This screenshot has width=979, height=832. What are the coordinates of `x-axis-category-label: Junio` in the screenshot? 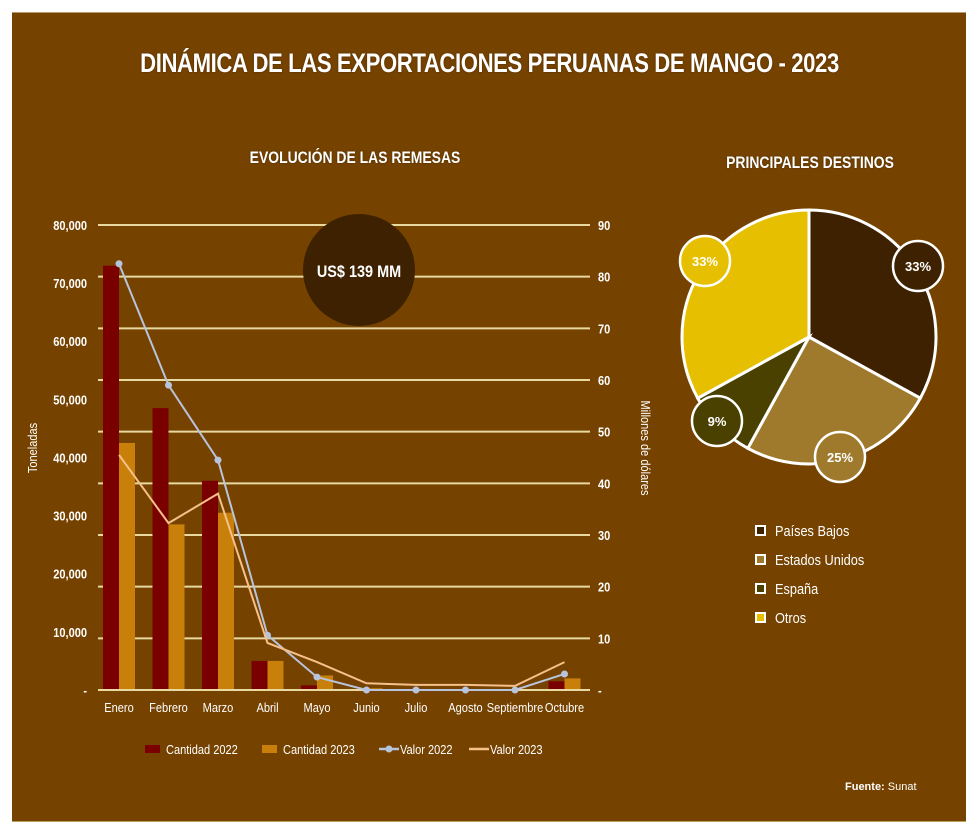 It's located at (366, 707).